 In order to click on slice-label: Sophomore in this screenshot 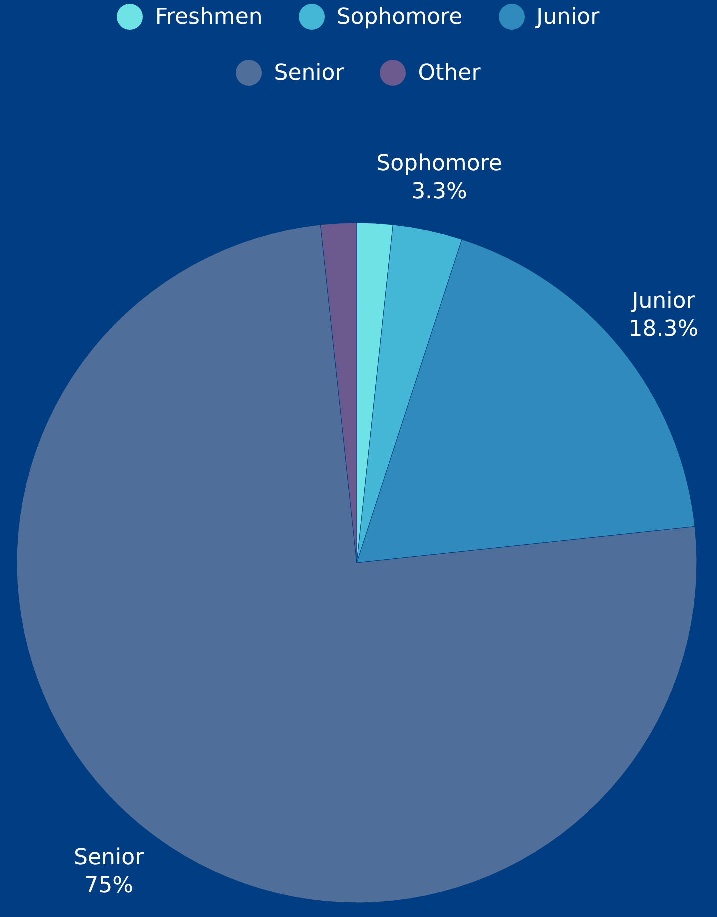, I will do `click(439, 164)`.